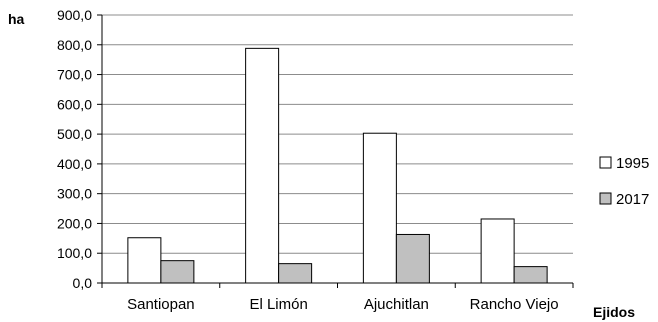 Image resolution: width=658 pixels, height=322 pixels. What do you see at coordinates (343, 304) in the screenshot?
I see `x-axis-categories: Santiopan El Limón Ajuchitlan Rancho Viejo` at bounding box center [343, 304].